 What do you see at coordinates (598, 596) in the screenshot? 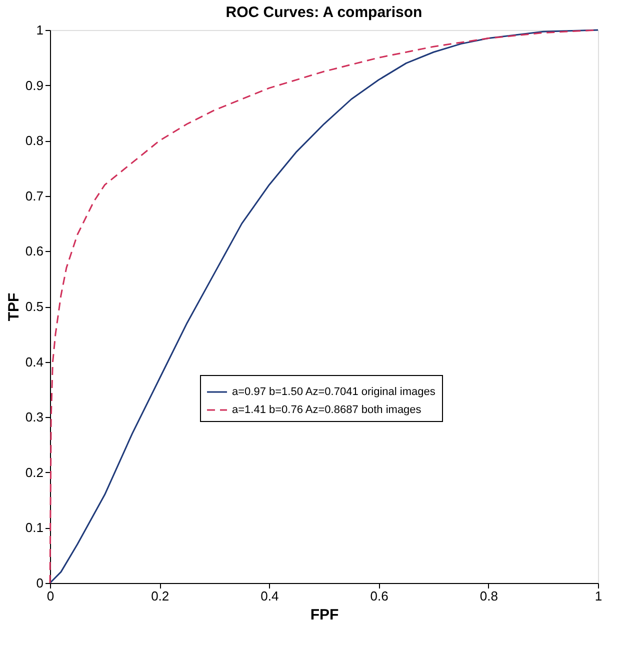
I see `x-tick-label: 1` at bounding box center [598, 596].